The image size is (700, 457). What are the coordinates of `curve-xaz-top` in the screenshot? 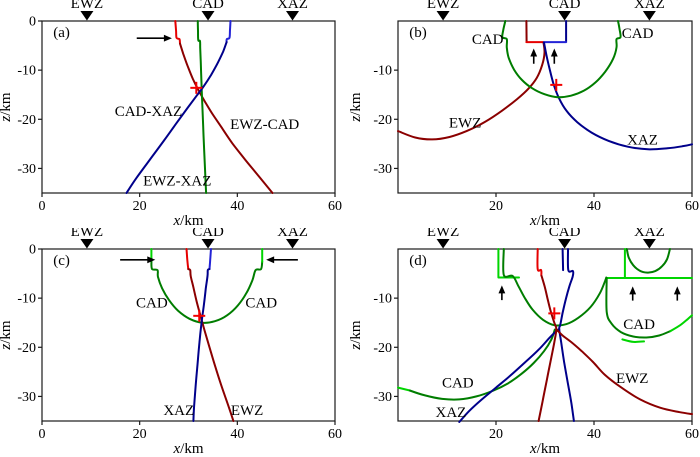 It's located at (210, 259).